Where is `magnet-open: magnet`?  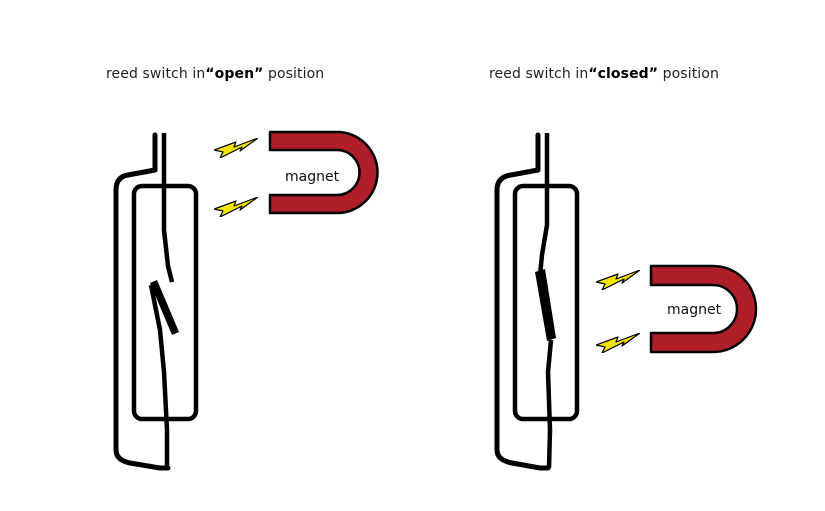 magnet-open: magnet is located at coordinates (296, 173).